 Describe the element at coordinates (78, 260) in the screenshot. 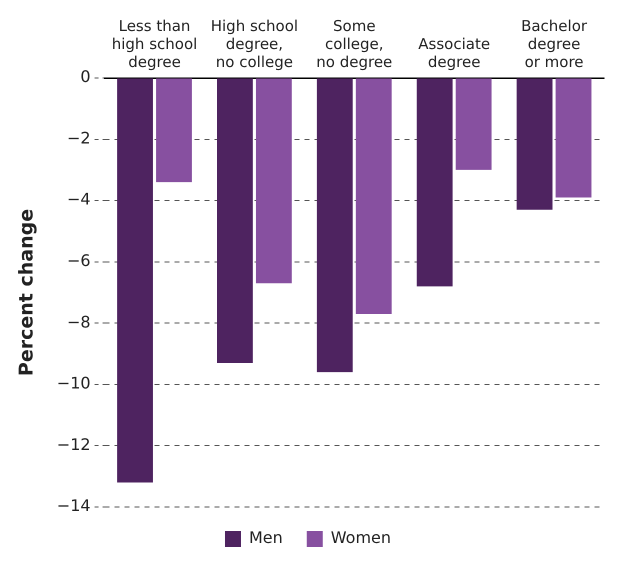

I see `y-tick-label: −6` at that location.